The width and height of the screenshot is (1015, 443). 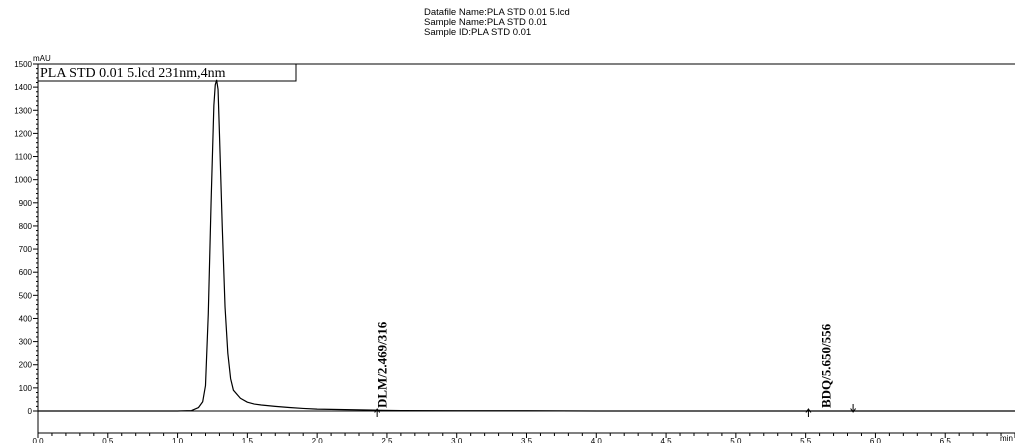 I want to click on x-tick-label: 4.5, so click(x=667, y=440).